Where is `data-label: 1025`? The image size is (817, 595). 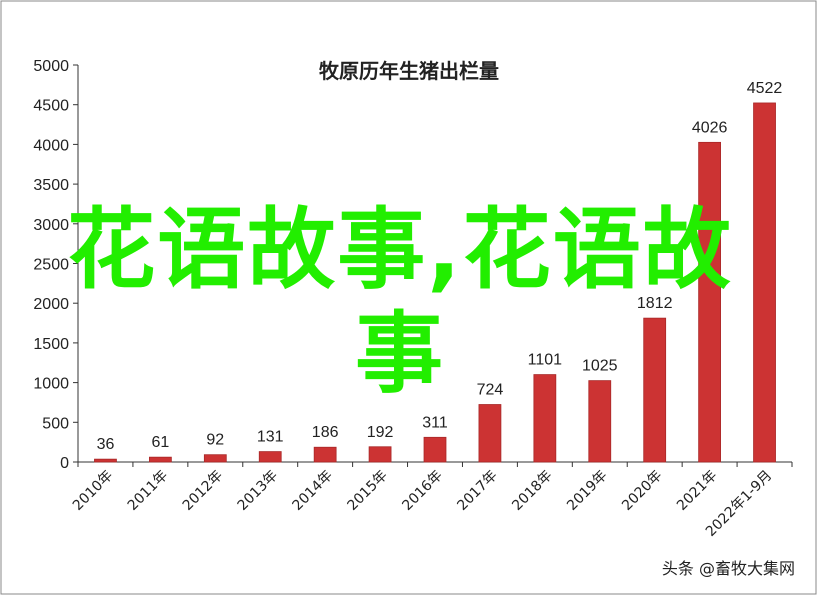
data-label: 1025 is located at coordinates (600, 366).